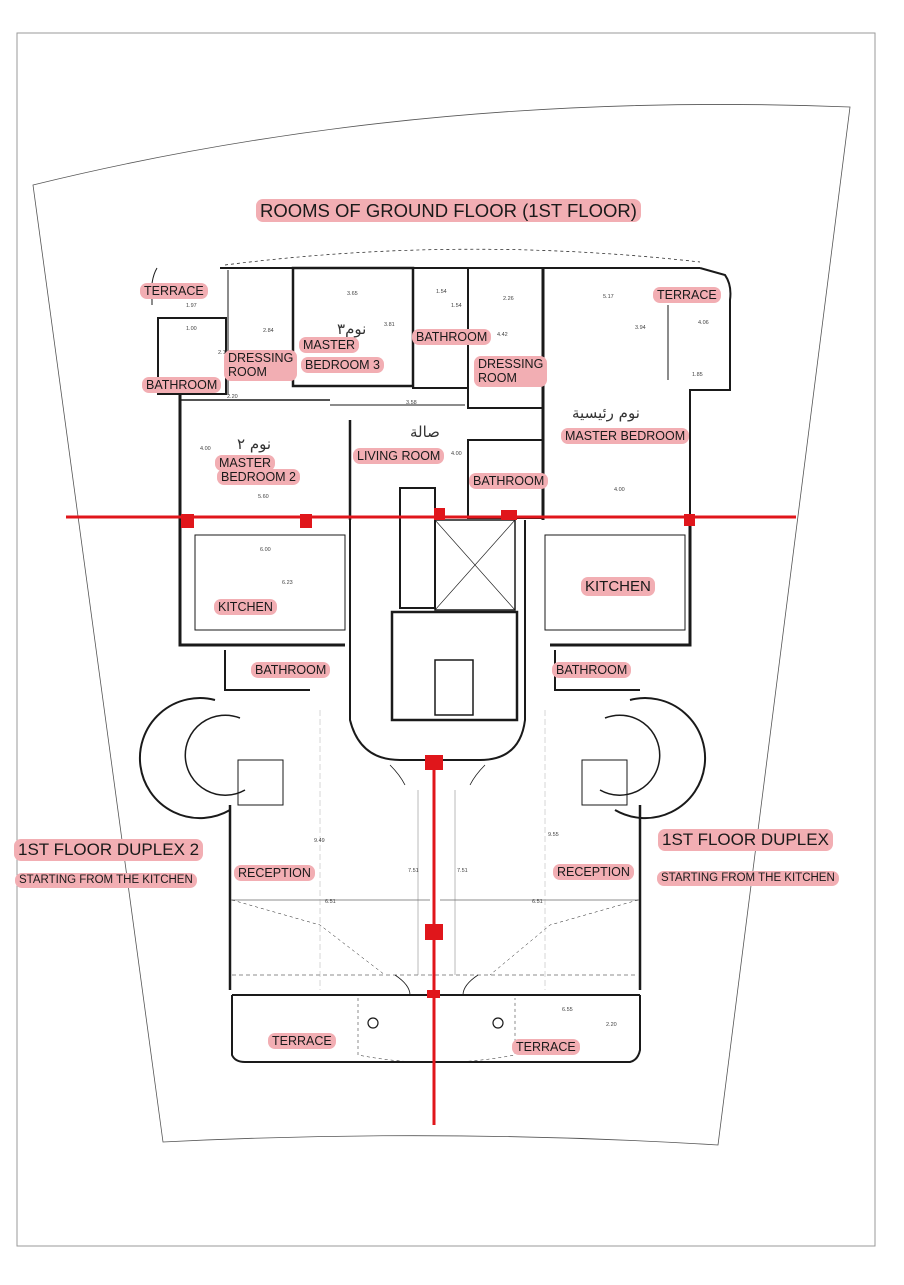 This screenshot has width=904, height=1285. Describe the element at coordinates (745, 840) in the screenshot. I see `unit-title-duplex: 1ST FLOOR DUPLEX` at that location.